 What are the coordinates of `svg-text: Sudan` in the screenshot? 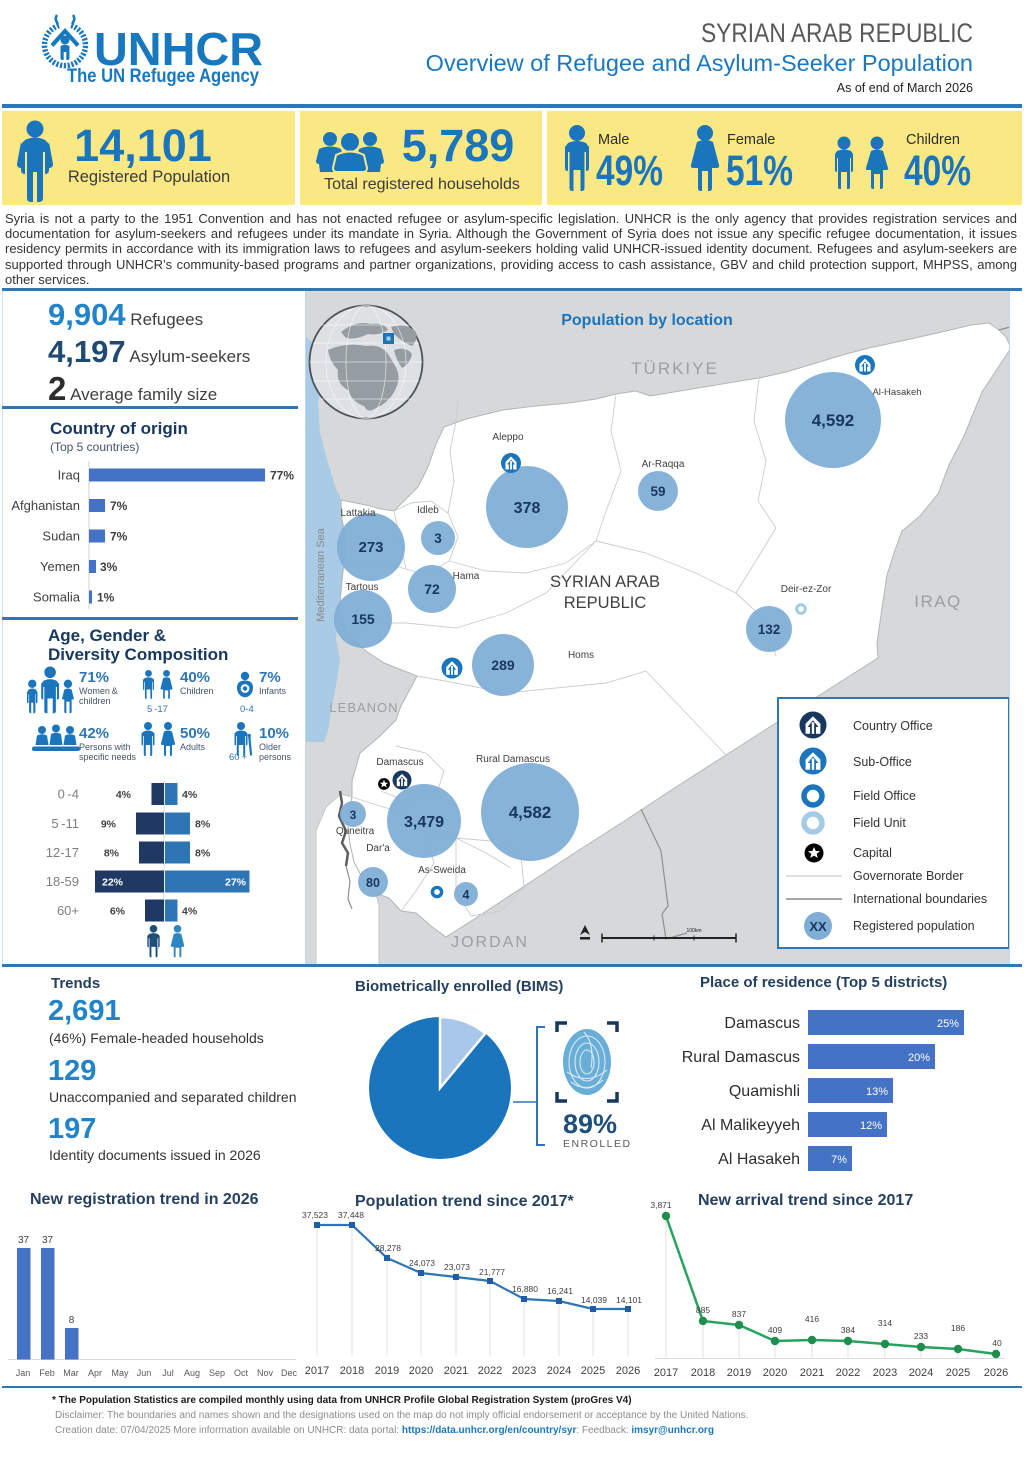 It's located at (61, 536).